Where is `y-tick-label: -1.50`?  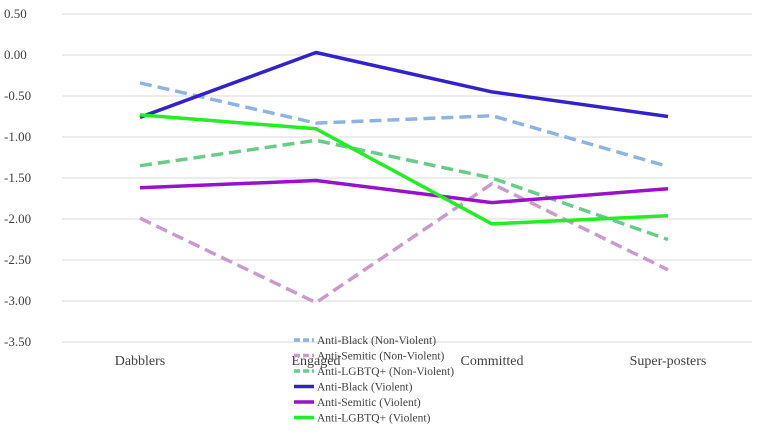 y-tick-label: -1.50 is located at coordinates (17, 177).